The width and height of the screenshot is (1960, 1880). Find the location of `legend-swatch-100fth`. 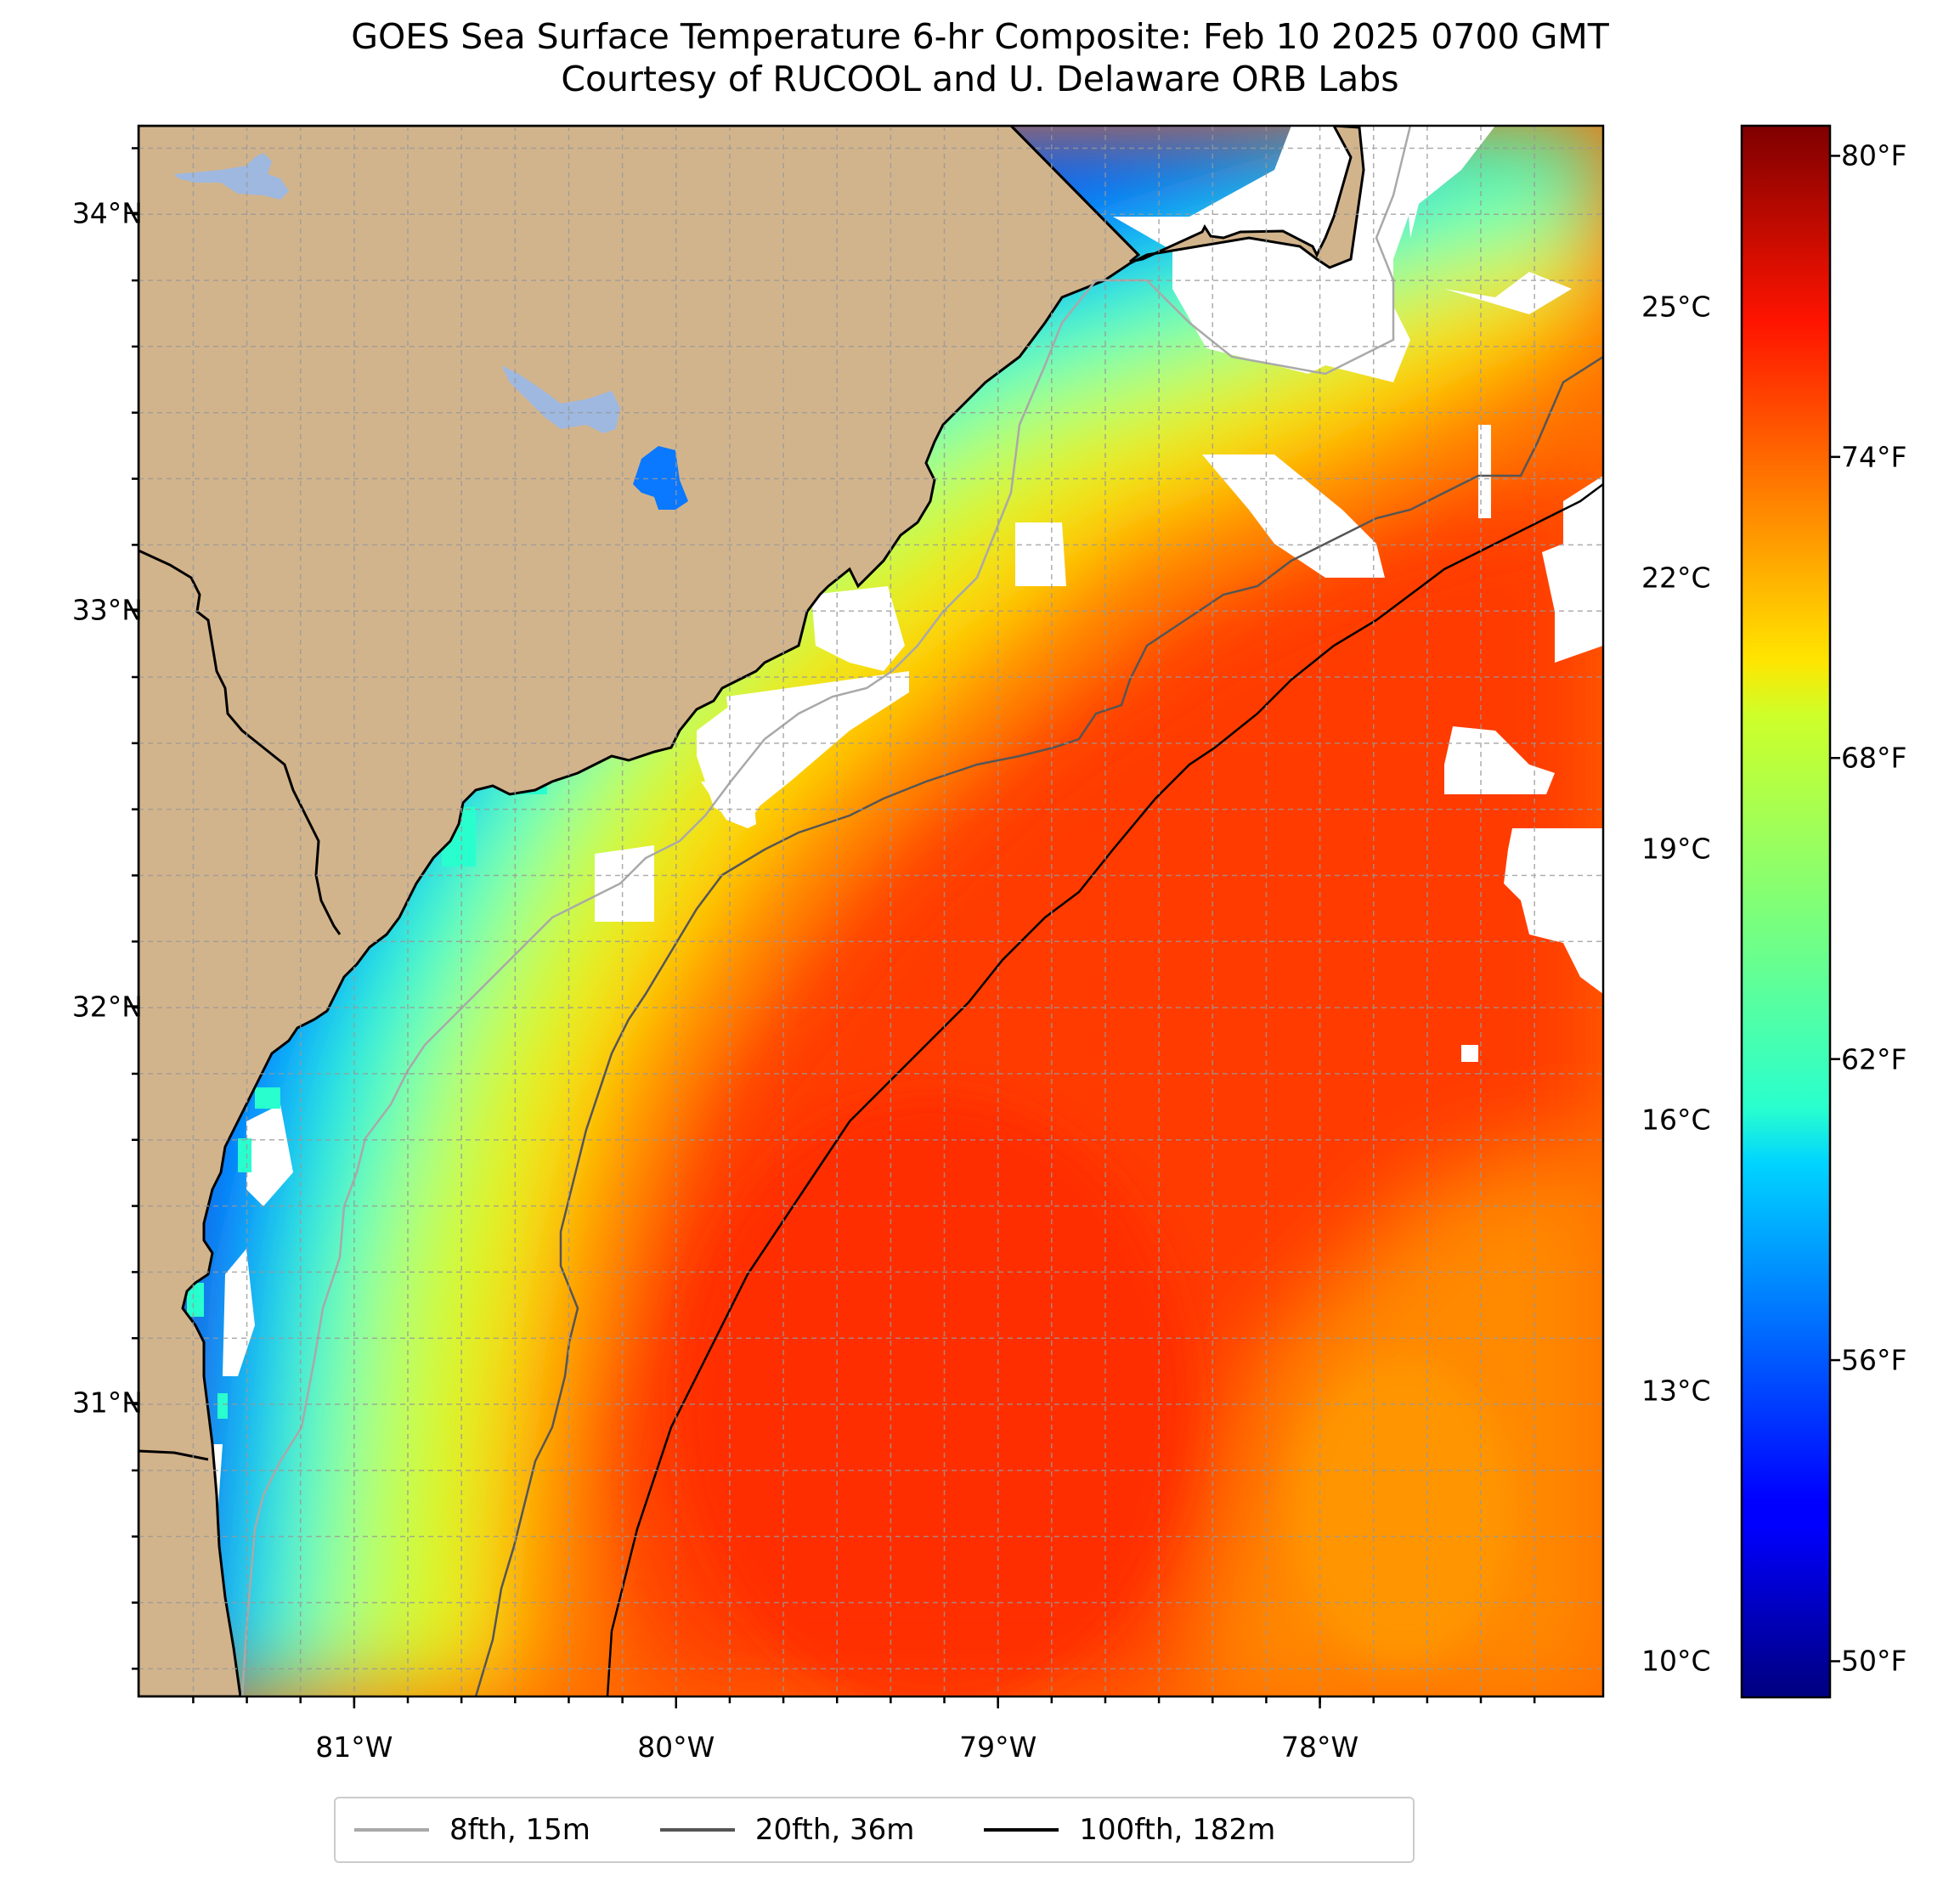

legend-swatch-100fth is located at coordinates (1022, 1830).